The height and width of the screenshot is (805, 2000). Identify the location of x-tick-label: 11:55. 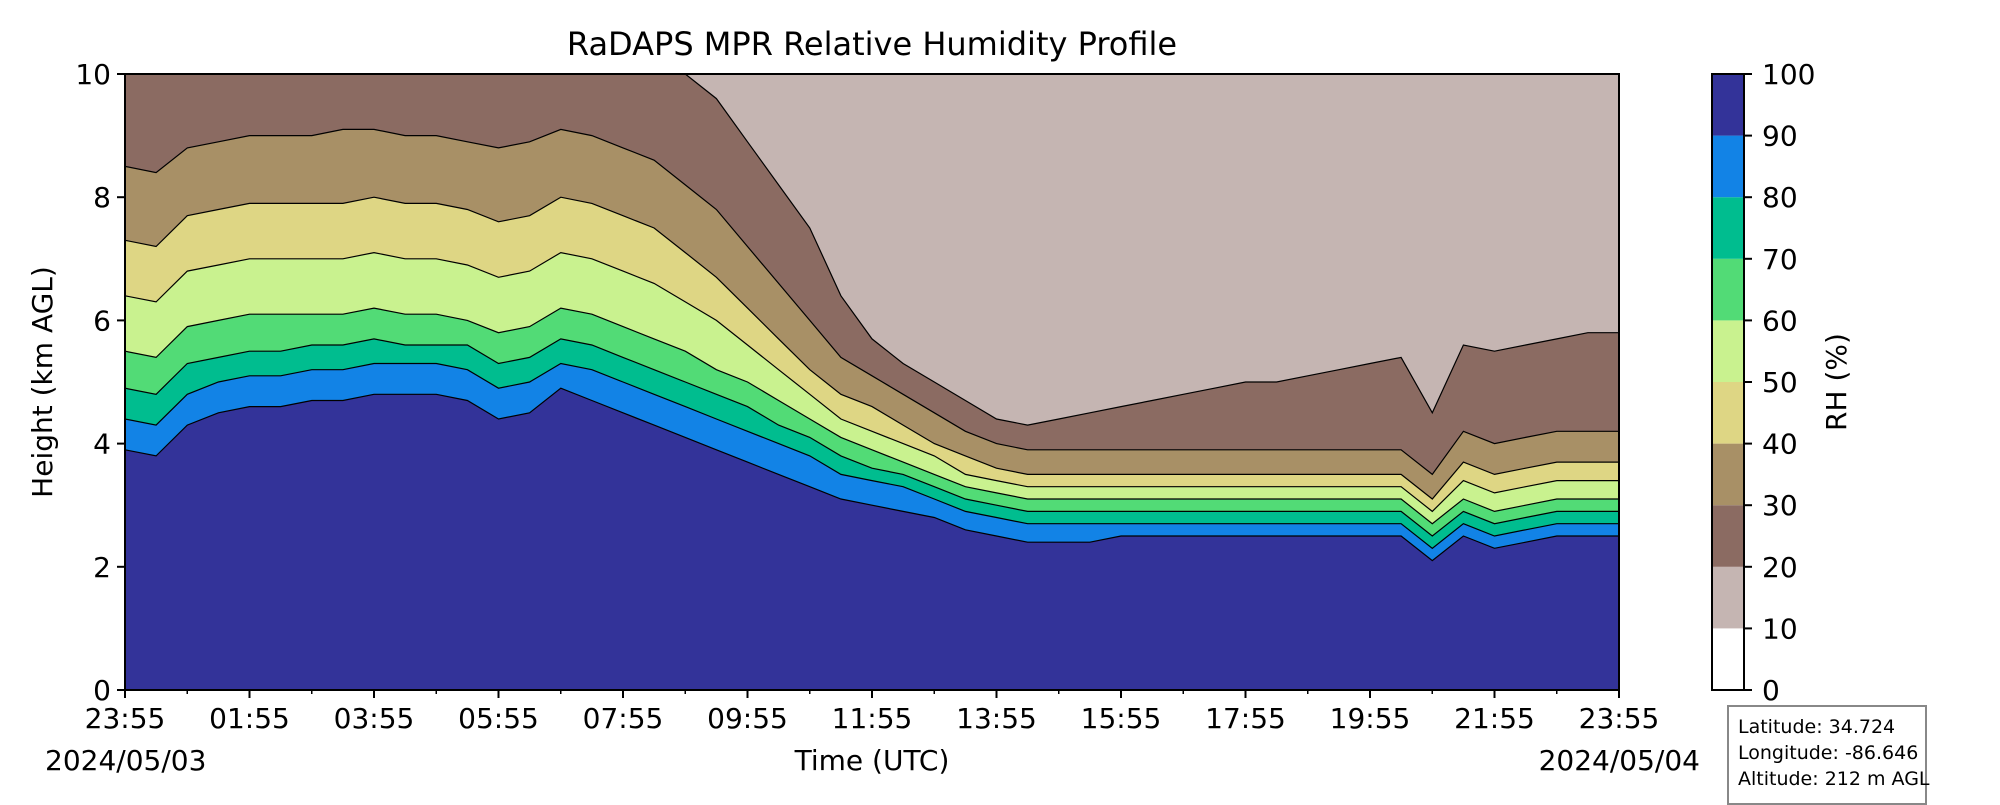
(872, 718).